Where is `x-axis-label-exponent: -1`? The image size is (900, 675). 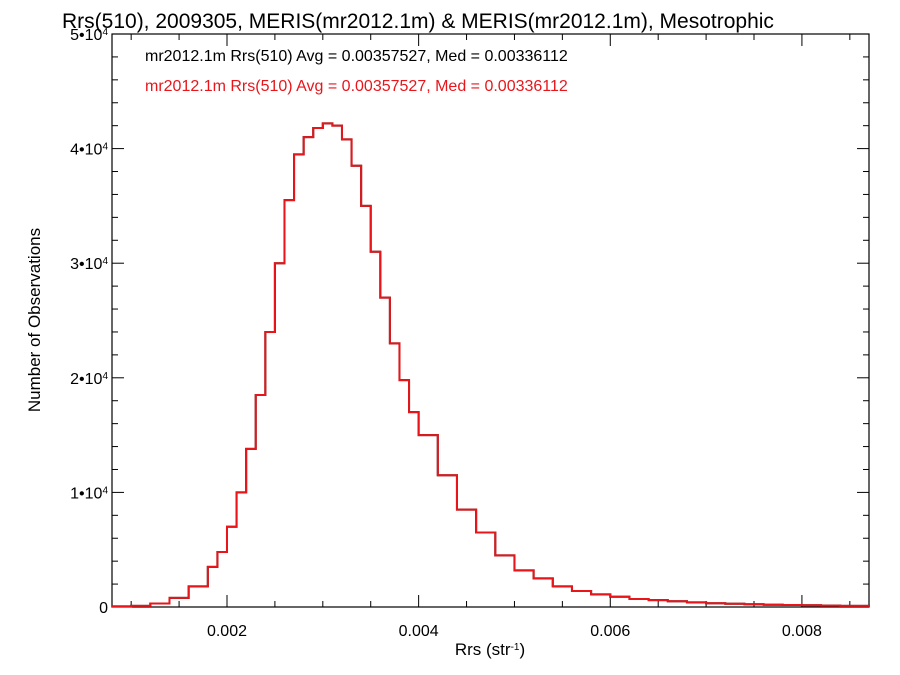
x-axis-label-exponent: -1 is located at coordinates (515, 647).